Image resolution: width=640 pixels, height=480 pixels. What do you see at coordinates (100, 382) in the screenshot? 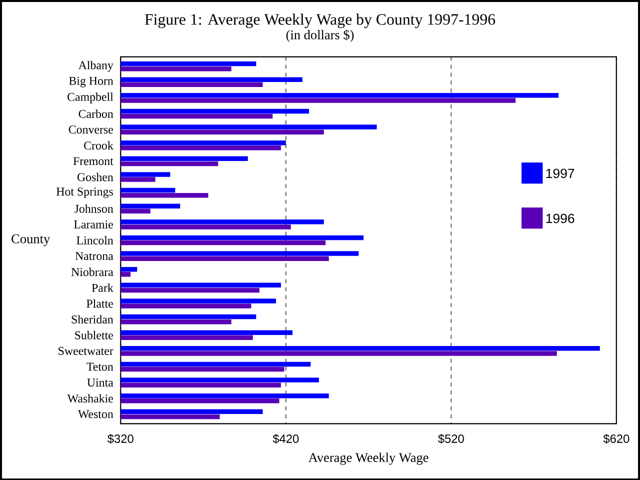
I see `y-tick-label: Uinta` at bounding box center [100, 382].